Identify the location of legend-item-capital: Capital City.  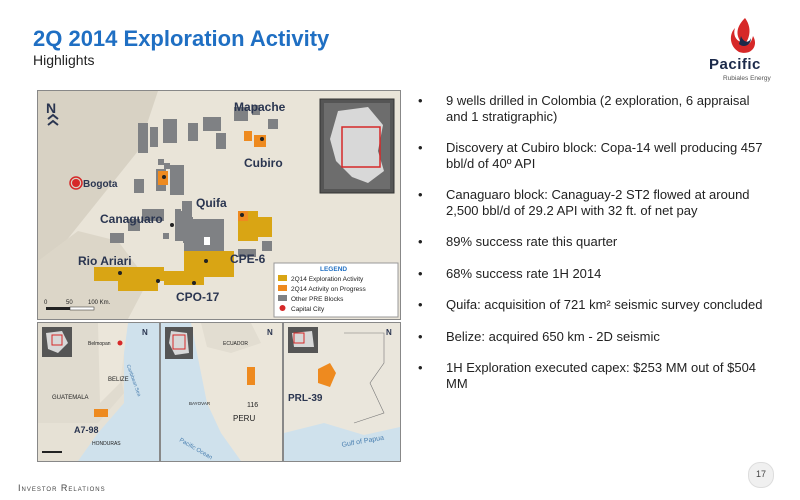
(308, 309).